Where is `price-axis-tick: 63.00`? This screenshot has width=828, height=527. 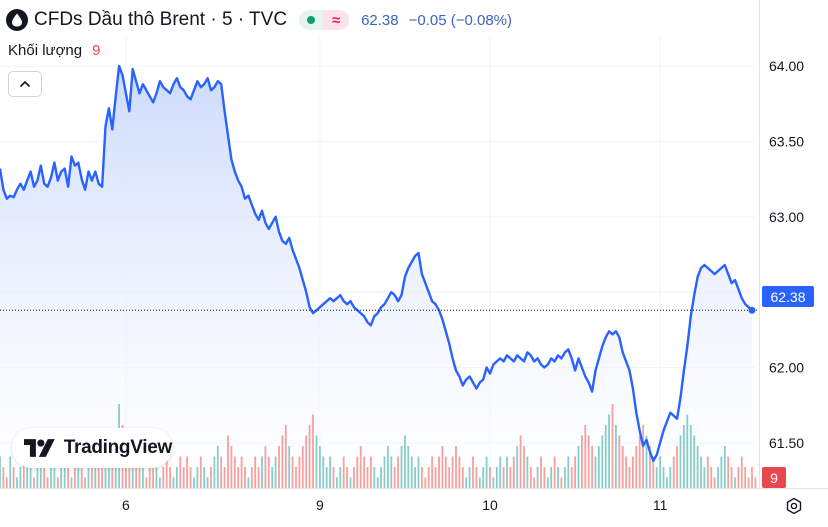 price-axis-tick: 63.00 is located at coordinates (786, 217).